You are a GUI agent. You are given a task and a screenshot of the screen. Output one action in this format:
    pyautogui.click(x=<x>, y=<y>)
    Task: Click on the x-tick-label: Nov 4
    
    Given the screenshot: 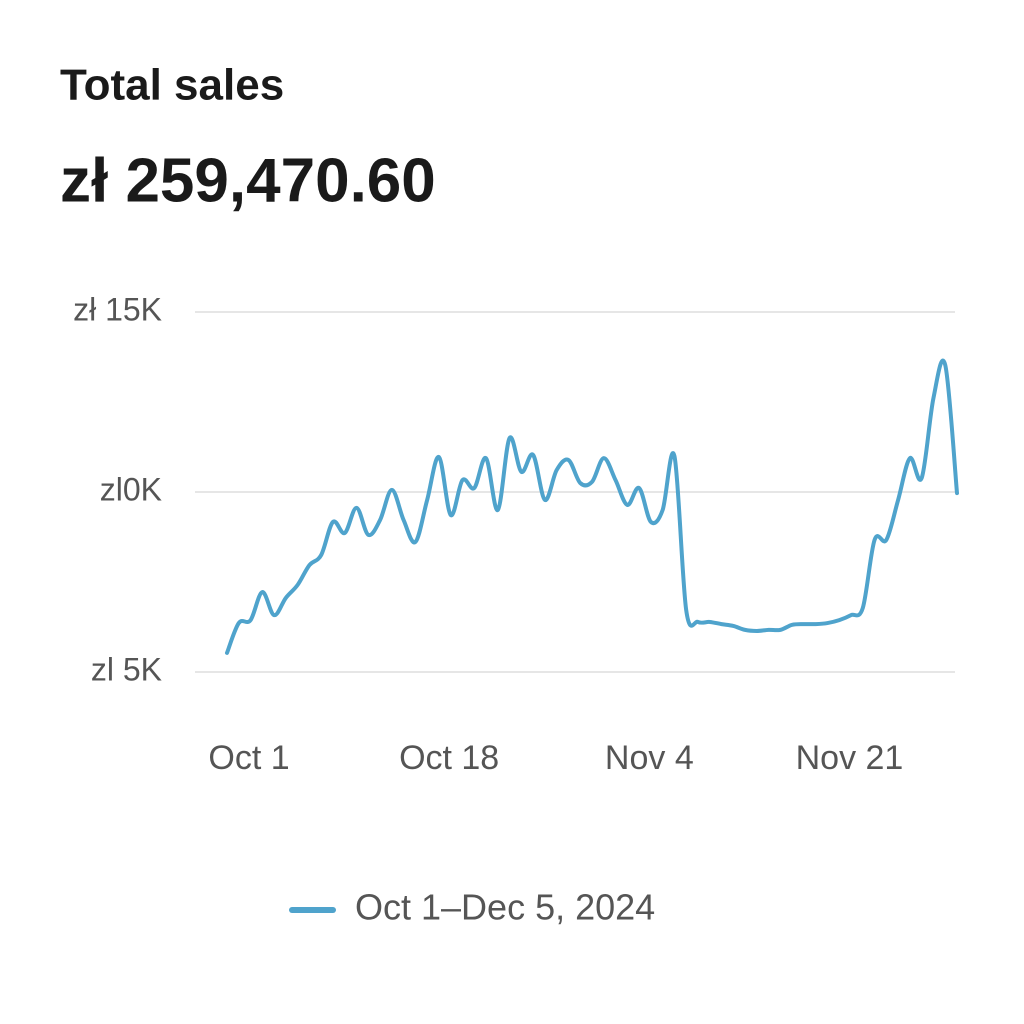 What is the action you would take?
    pyautogui.click(x=649, y=758)
    